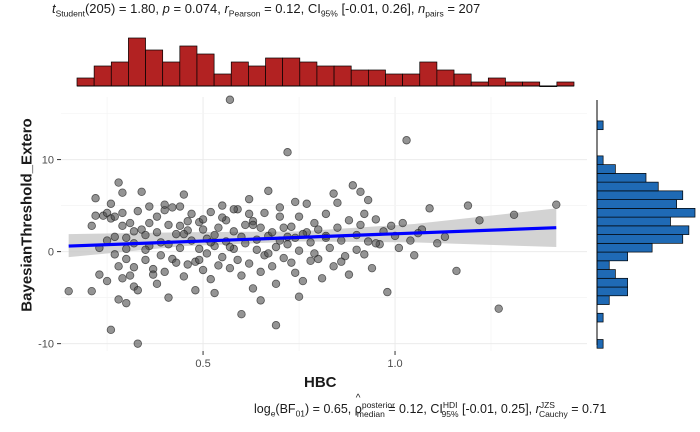 This screenshot has width=700, height=432. What do you see at coordinates (284, 8) in the screenshot?
I see `r-value: = 0.12,` at bounding box center [284, 8].